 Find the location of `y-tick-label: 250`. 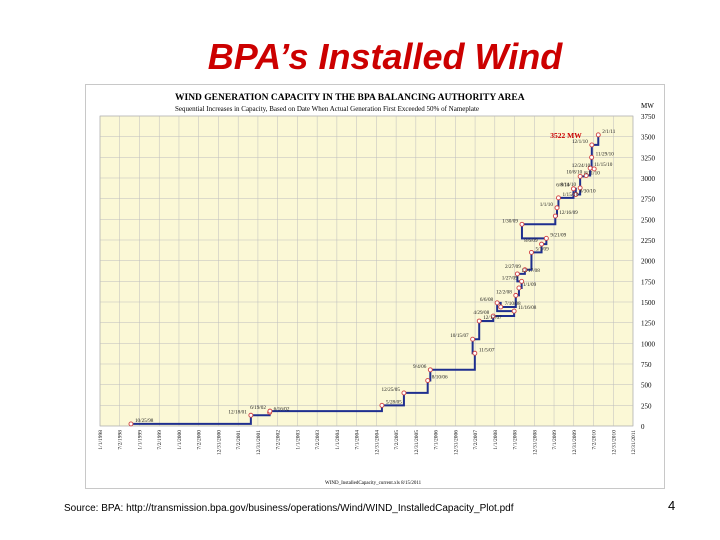

y-tick-label: 250 is located at coordinates (646, 406).